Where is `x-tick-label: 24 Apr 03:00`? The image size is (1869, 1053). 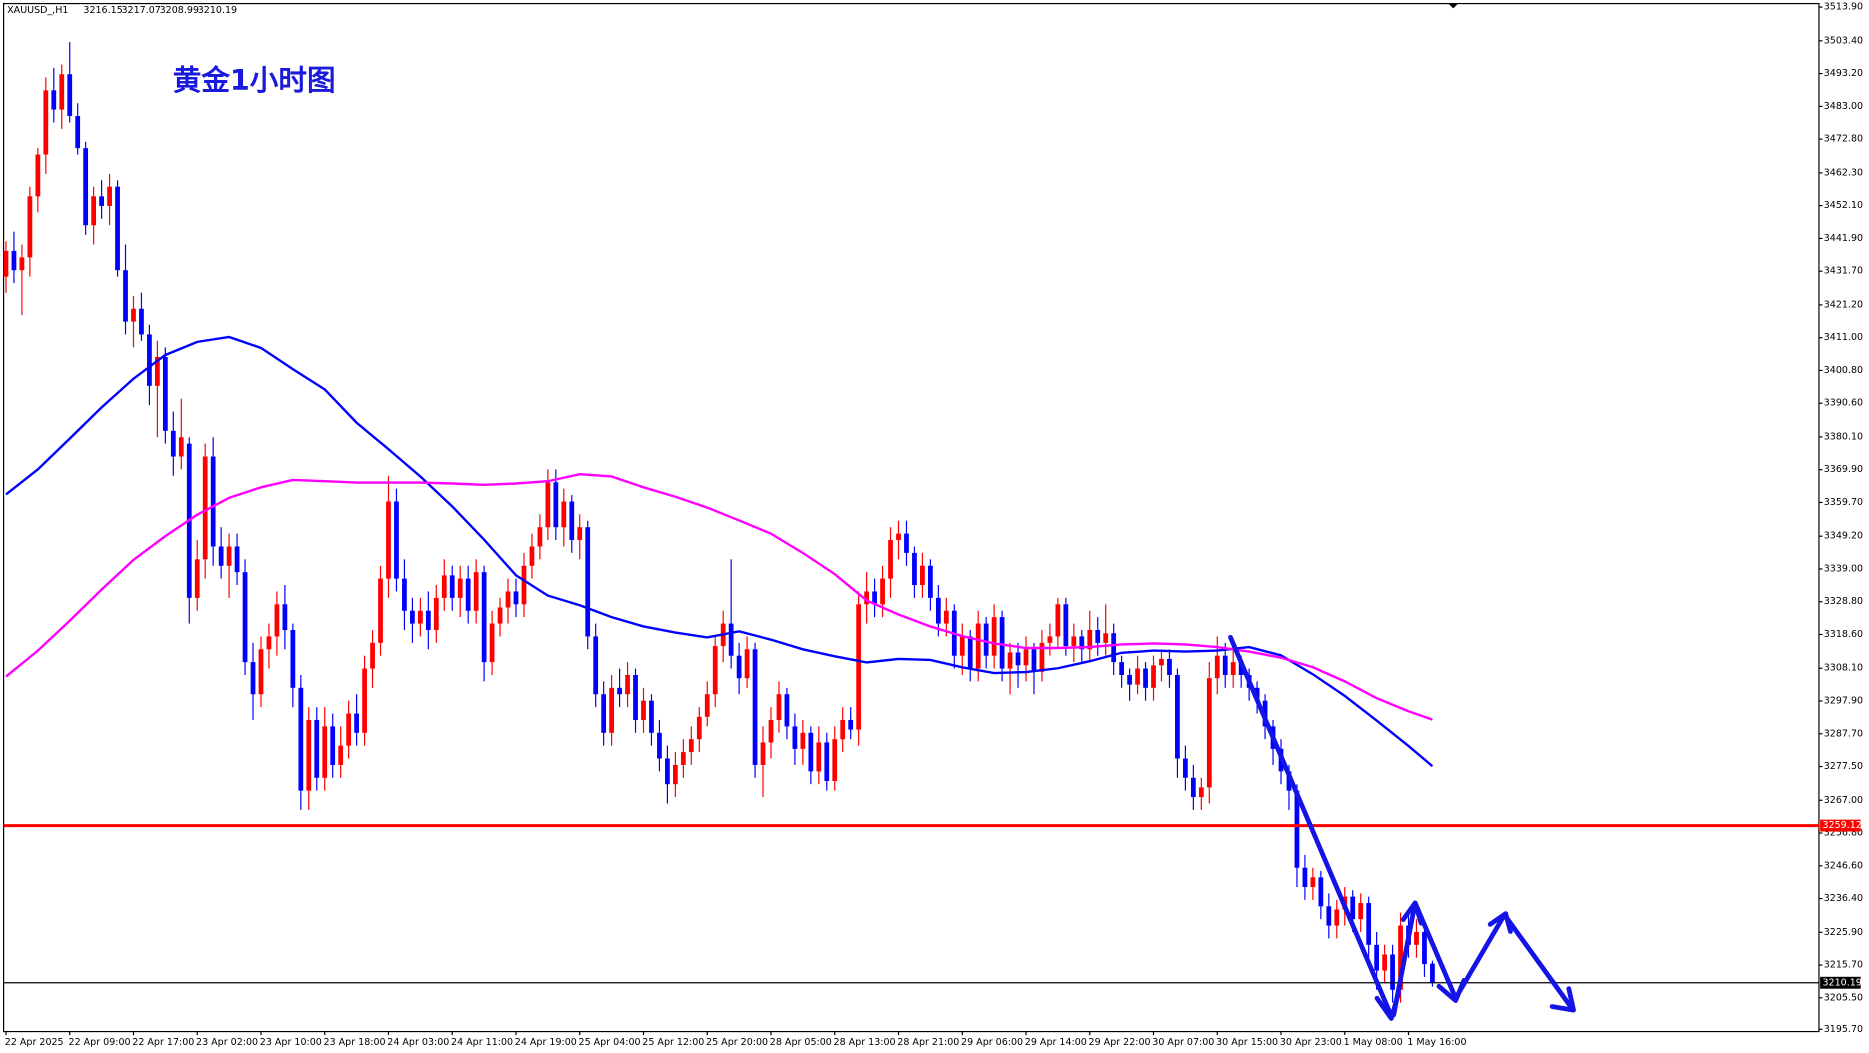 x-tick-label: 24 Apr 03:00 is located at coordinates (418, 1042).